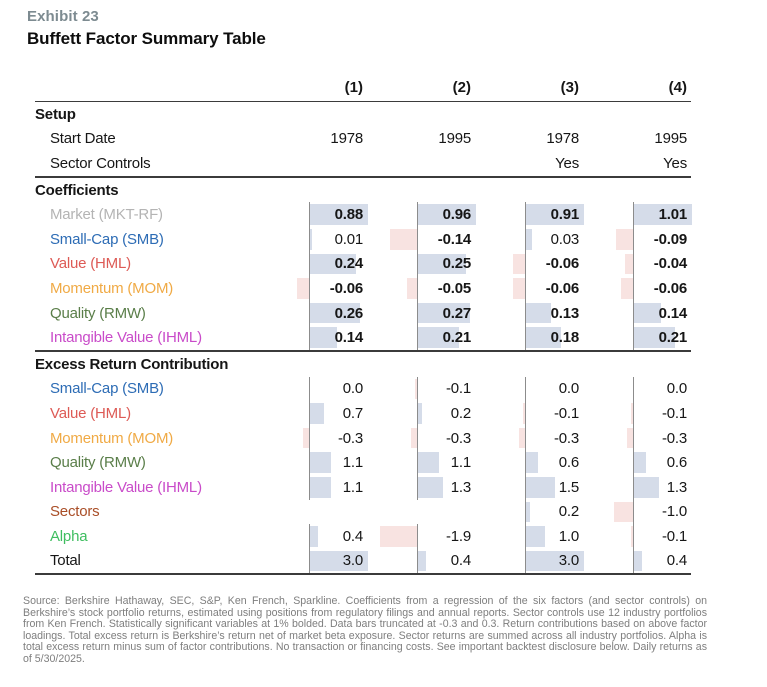 Image resolution: width=767 pixels, height=687 pixels. I want to click on cell-value: 0.21, so click(673, 338).